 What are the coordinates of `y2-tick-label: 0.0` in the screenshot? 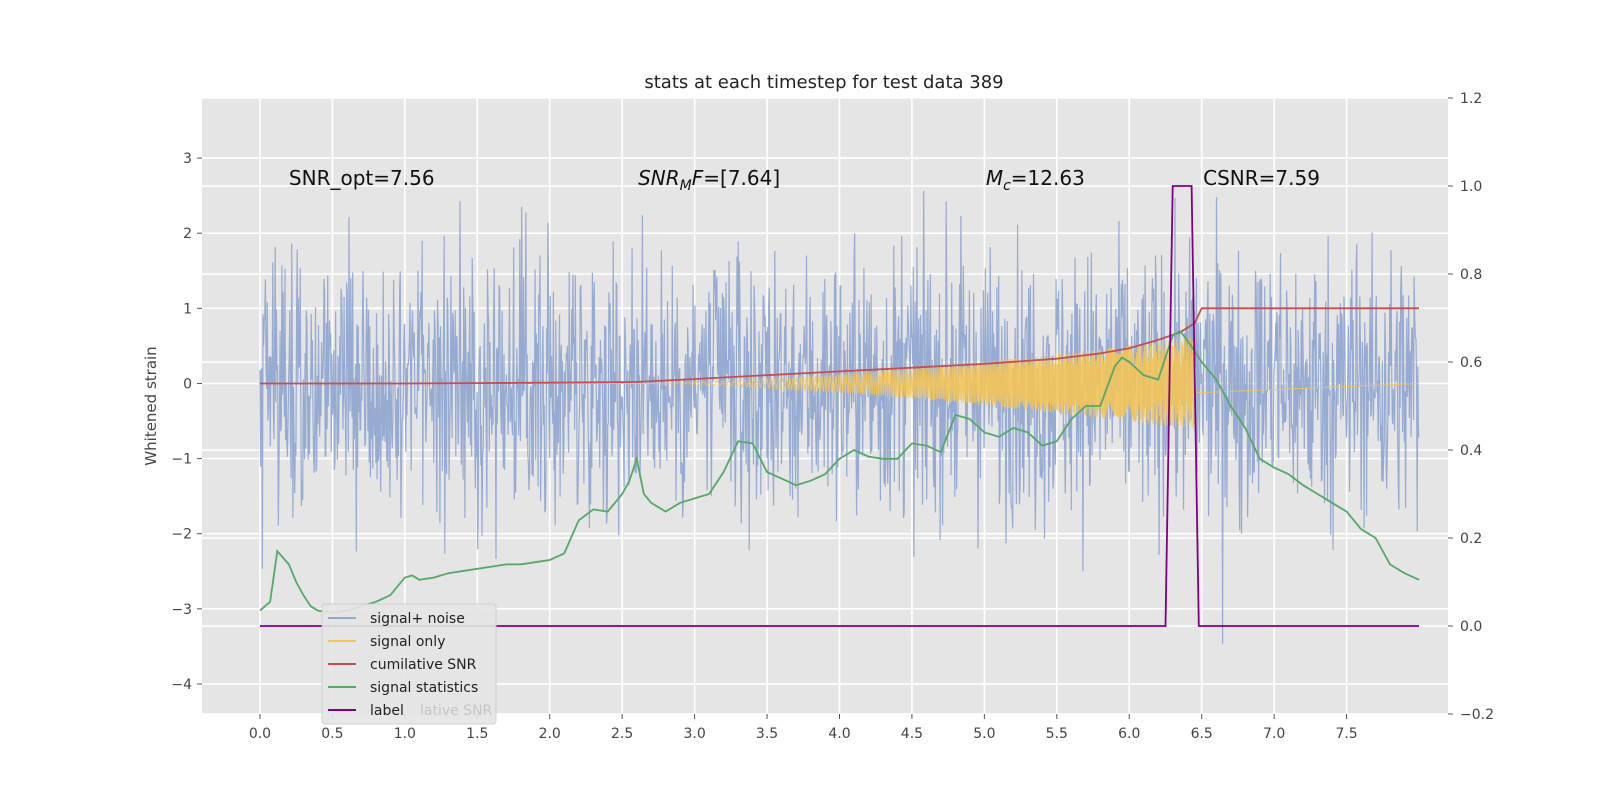 It's located at (1471, 627).